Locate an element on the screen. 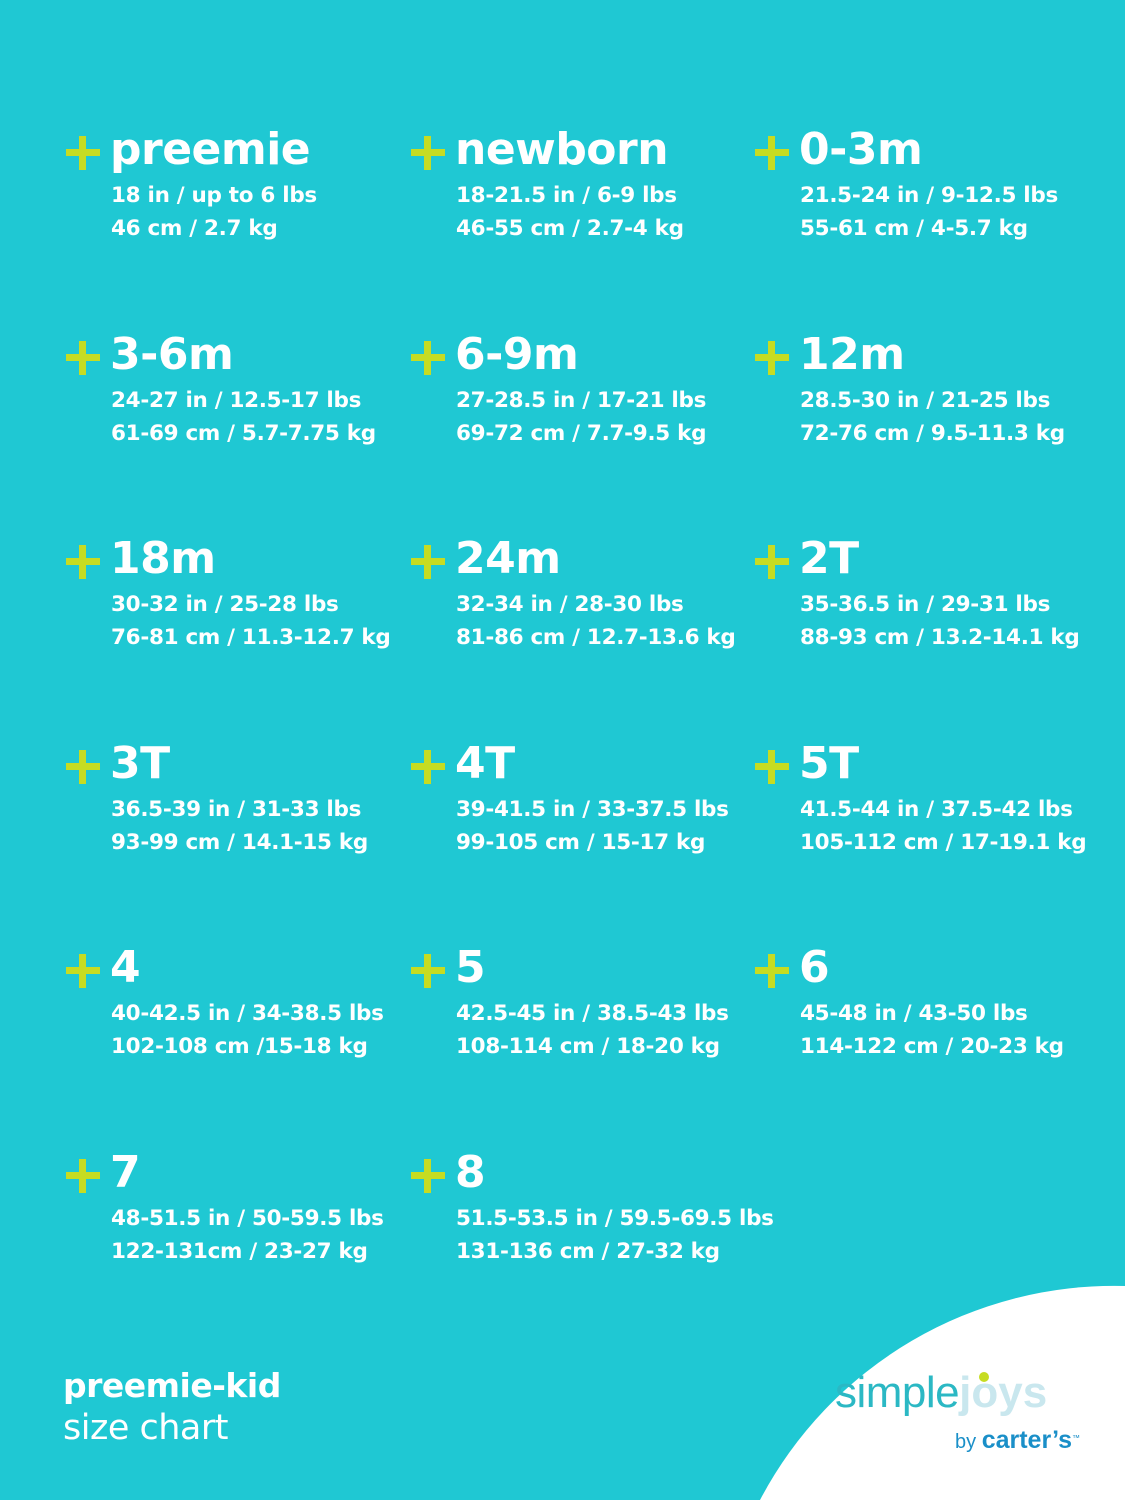  size-metric: 122-131cm / 23-27 kg is located at coordinates (239, 1251).